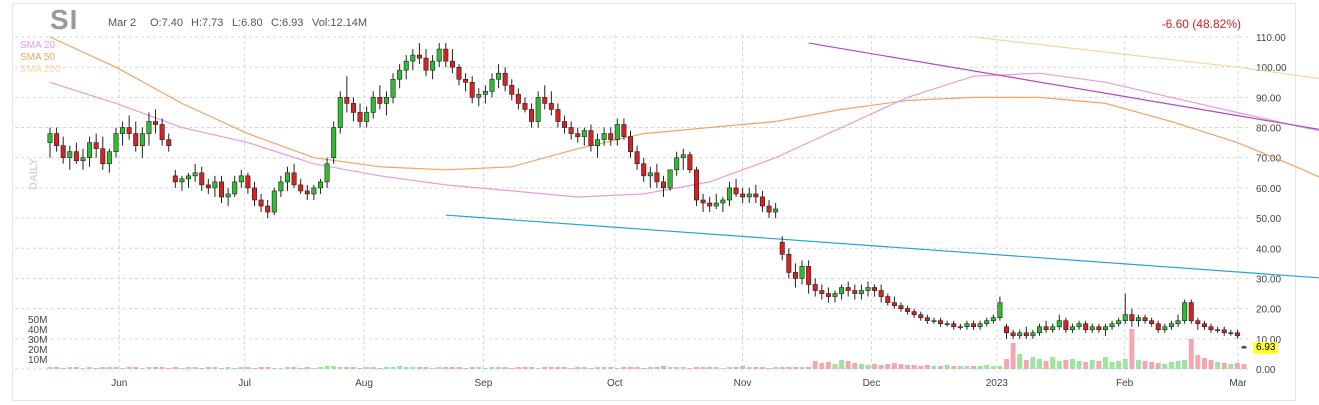 Image resolution: width=1319 pixels, height=405 pixels. What do you see at coordinates (37, 330) in the screenshot?
I see `volume-tick-label: 40M` at bounding box center [37, 330].